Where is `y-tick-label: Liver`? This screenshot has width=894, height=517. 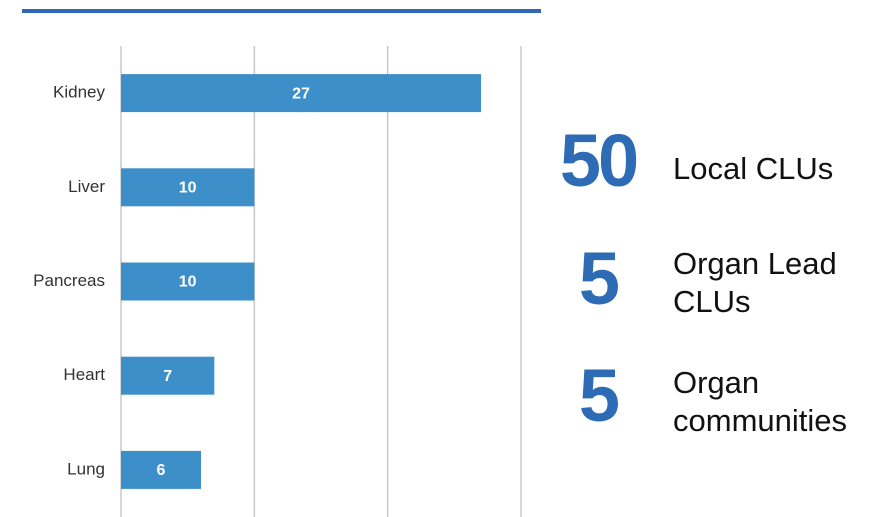
y-tick-label: Liver is located at coordinates (86, 186).